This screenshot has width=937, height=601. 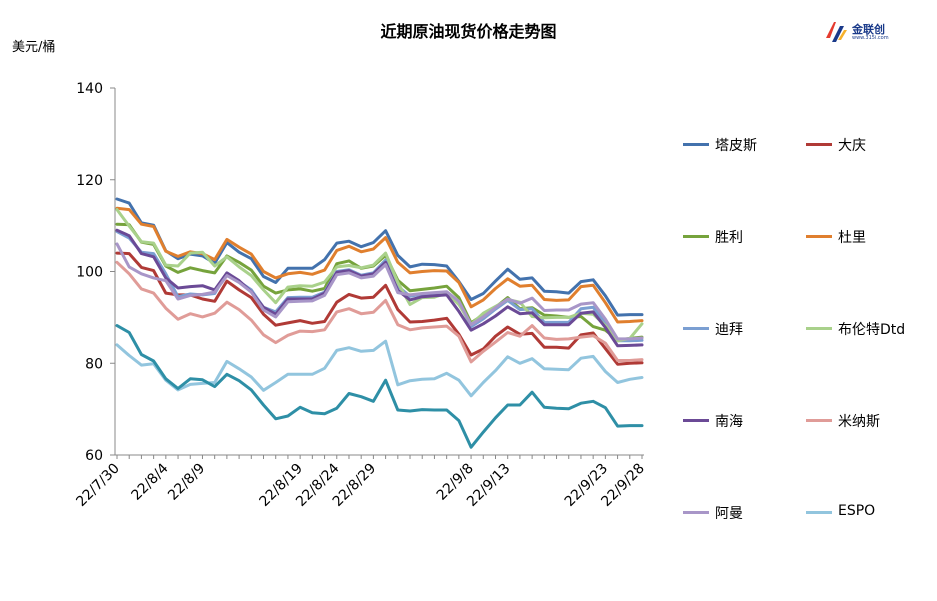 What do you see at coordinates (89, 181) in the screenshot?
I see `y-tick-label: 120` at bounding box center [89, 181].